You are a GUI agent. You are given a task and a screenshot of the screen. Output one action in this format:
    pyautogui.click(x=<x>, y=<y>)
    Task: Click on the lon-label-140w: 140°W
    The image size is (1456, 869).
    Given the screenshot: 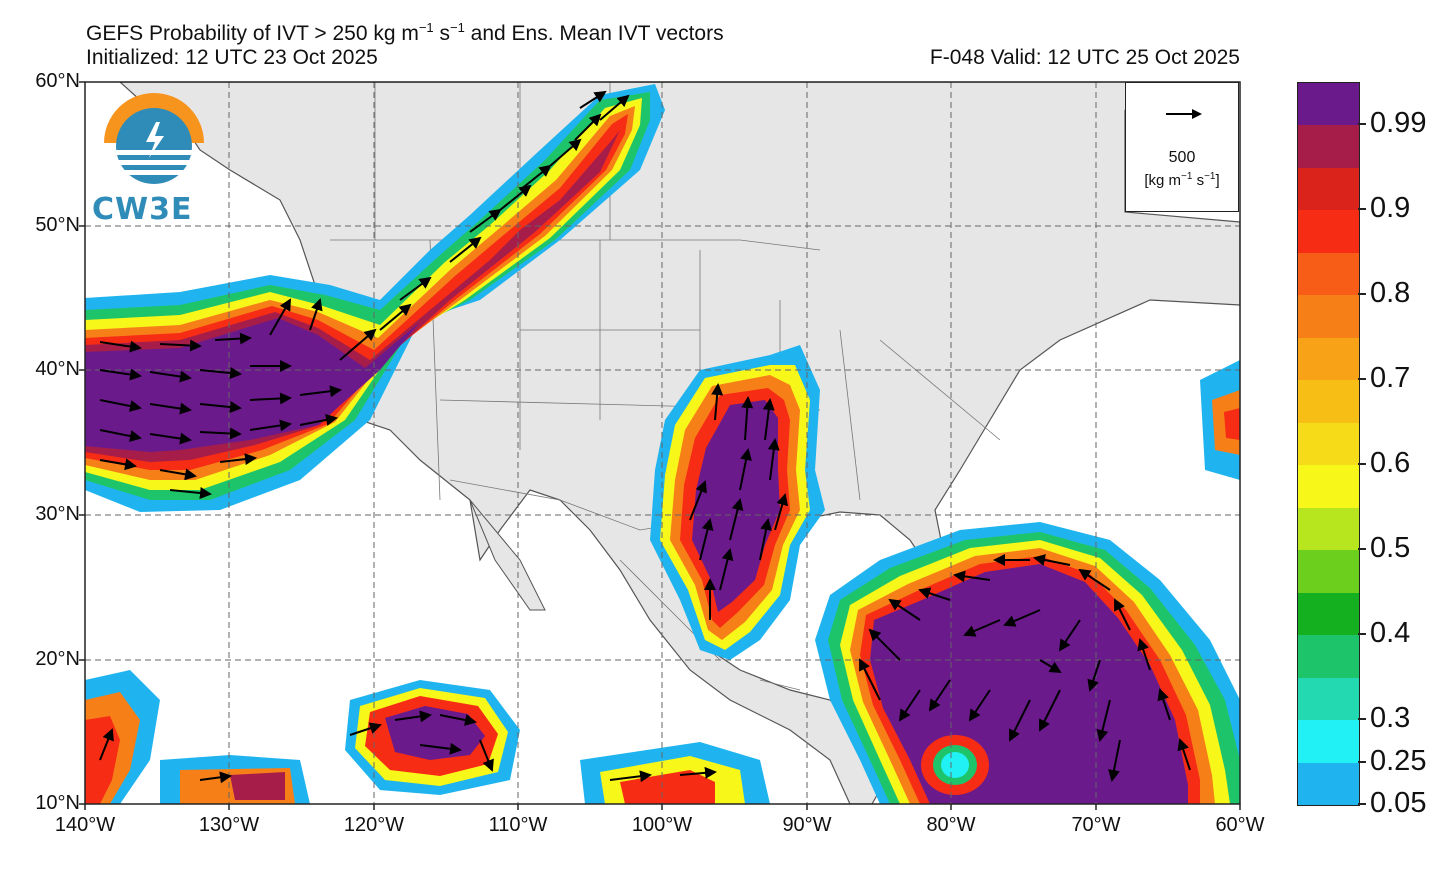 What is the action you would take?
    pyautogui.click(x=85, y=825)
    